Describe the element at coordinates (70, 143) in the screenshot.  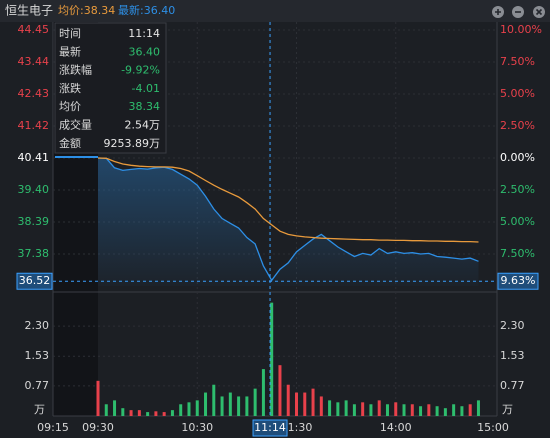
I see `tooltip-label: 金额` at that location.